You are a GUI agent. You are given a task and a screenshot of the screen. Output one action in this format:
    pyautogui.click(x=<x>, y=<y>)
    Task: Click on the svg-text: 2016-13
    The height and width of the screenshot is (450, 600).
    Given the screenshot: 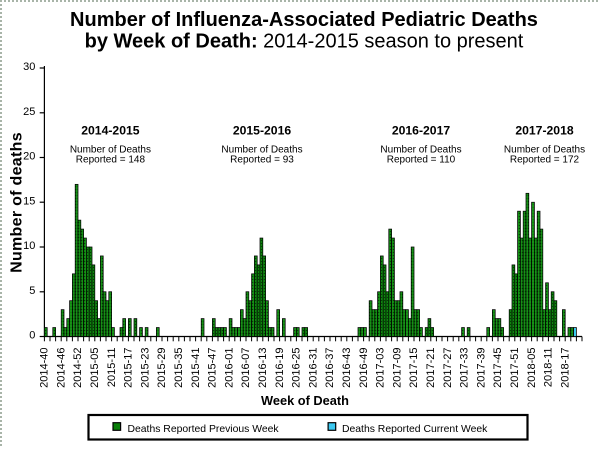 What is the action you would take?
    pyautogui.click(x=263, y=368)
    